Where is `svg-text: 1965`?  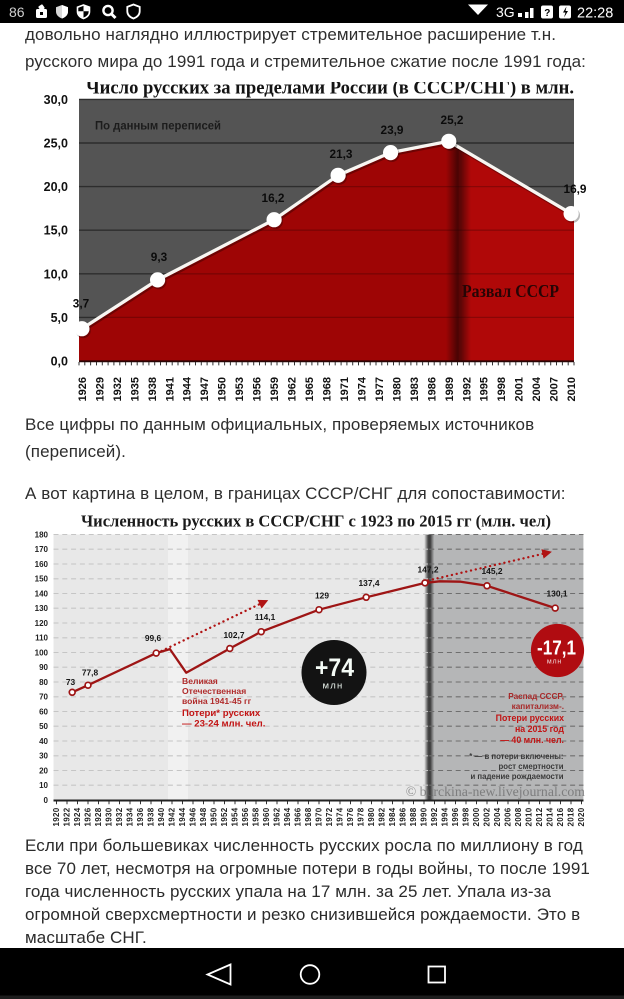 svg-text: 1965 is located at coordinates (310, 389).